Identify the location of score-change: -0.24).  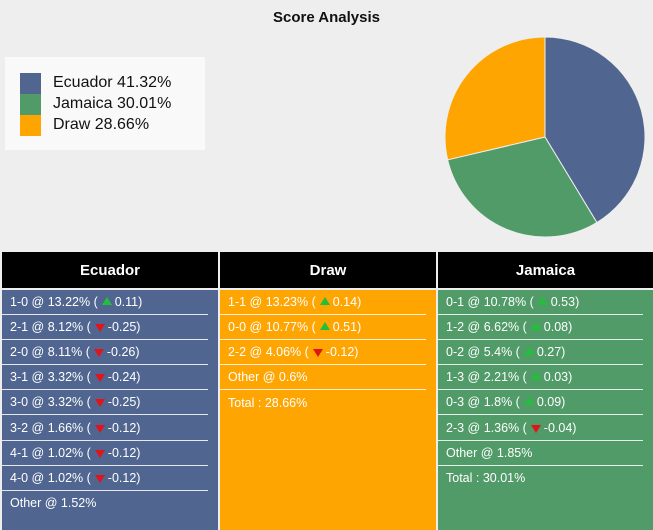
(124, 377).